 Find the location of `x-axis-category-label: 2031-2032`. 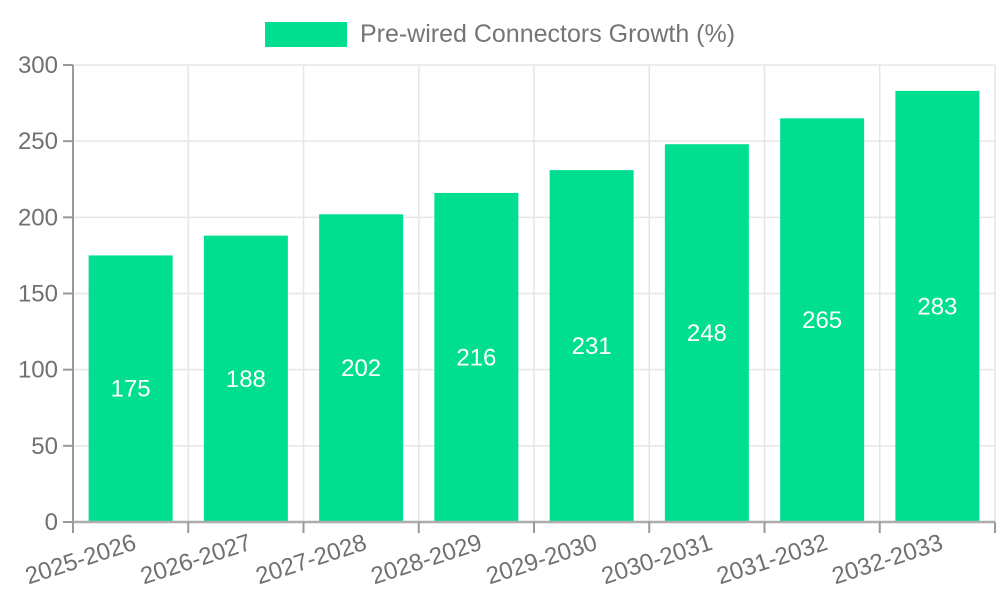

x-axis-category-label: 2031-2032 is located at coordinates (772, 559).